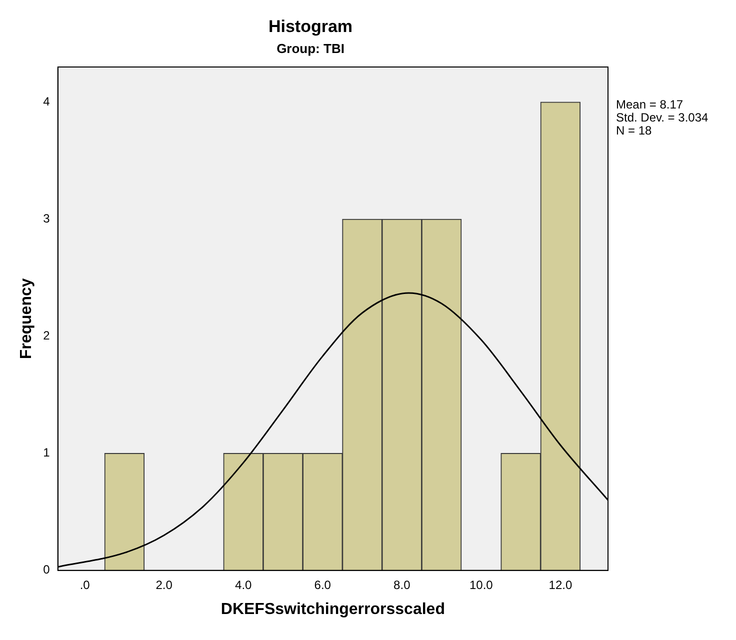 The image size is (736, 640). I want to click on x-tick-label: 12.0, so click(560, 585).